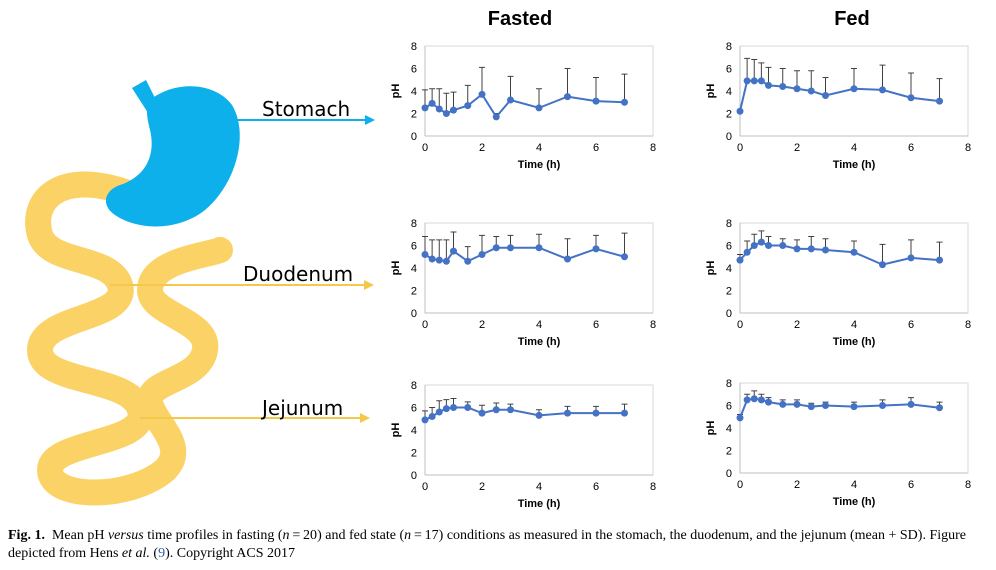 This screenshot has width=996, height=570. Describe the element at coordinates (523, 106) in the screenshot. I see `chart-stomach-fasted: 0 2 4 6 8 0 2 4 6 8 Time (h) pH` at that location.